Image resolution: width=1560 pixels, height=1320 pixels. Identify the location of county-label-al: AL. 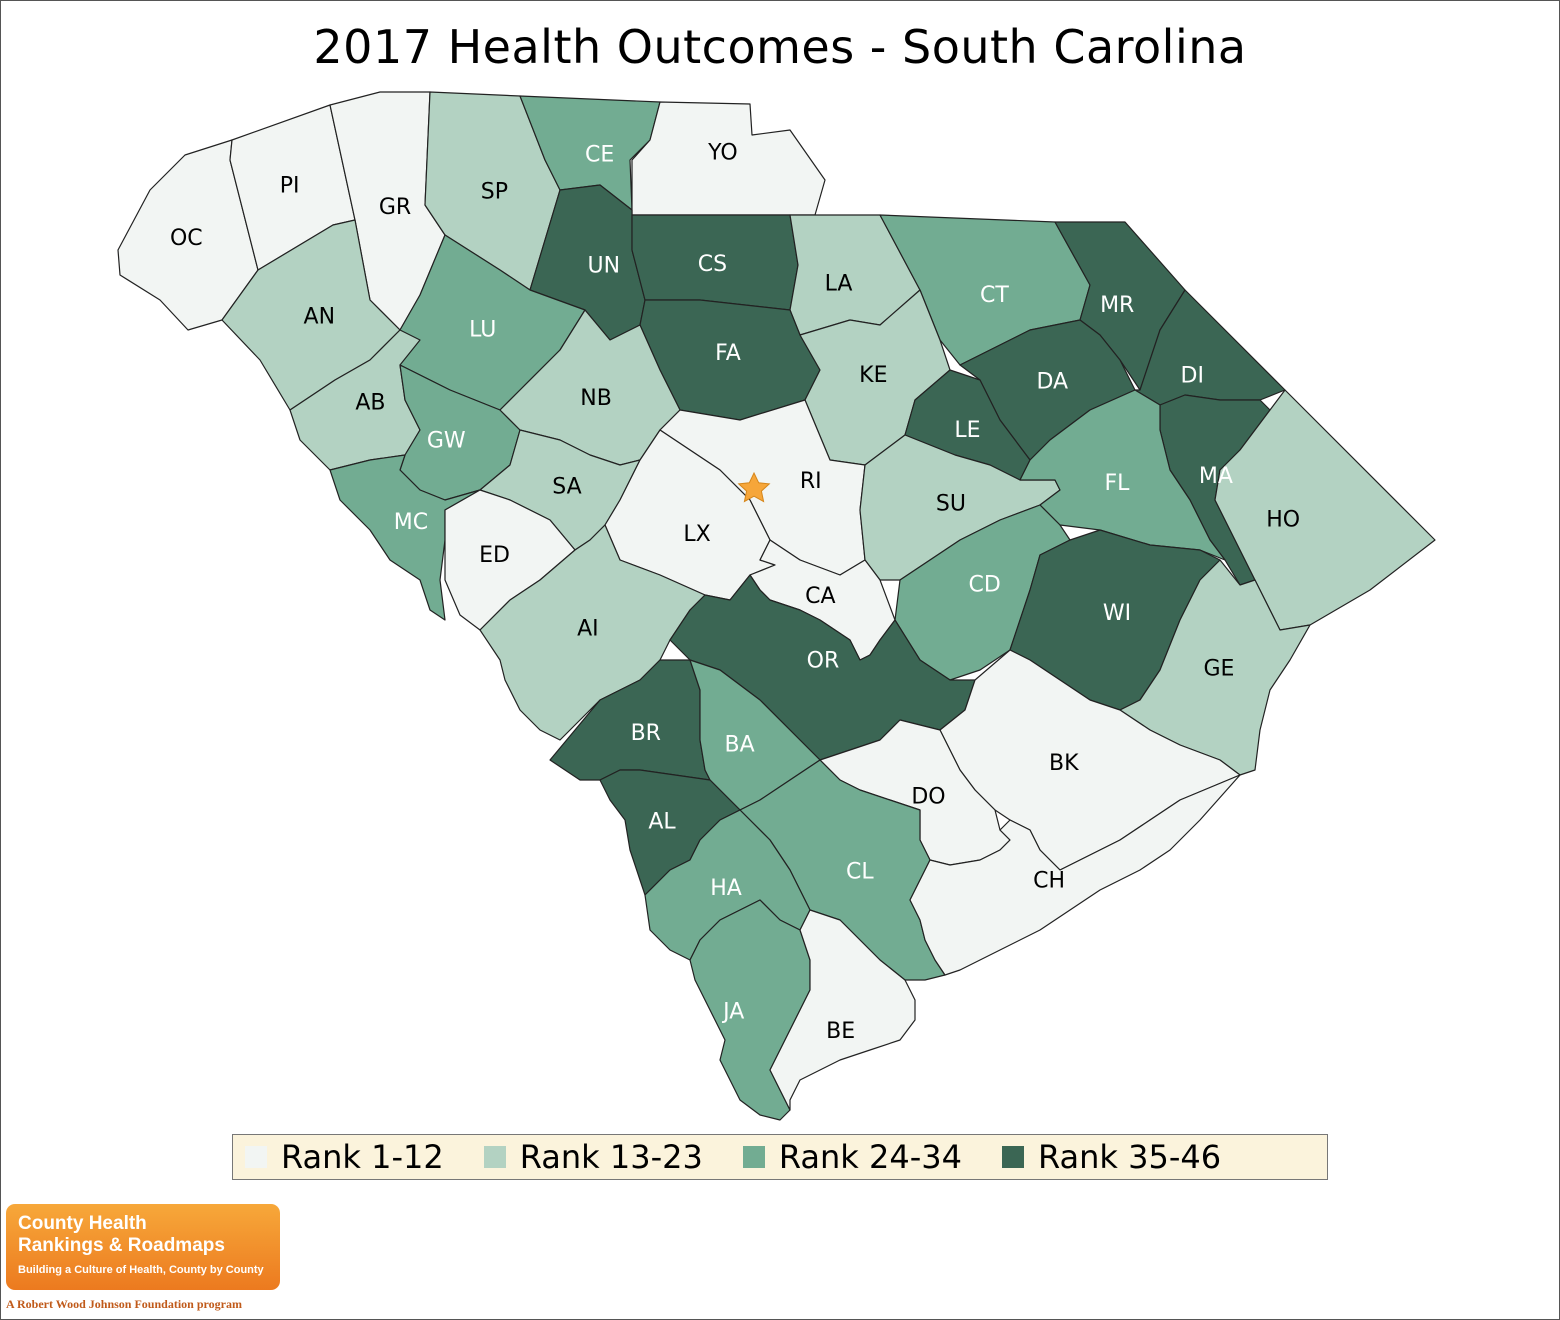
(662, 821).